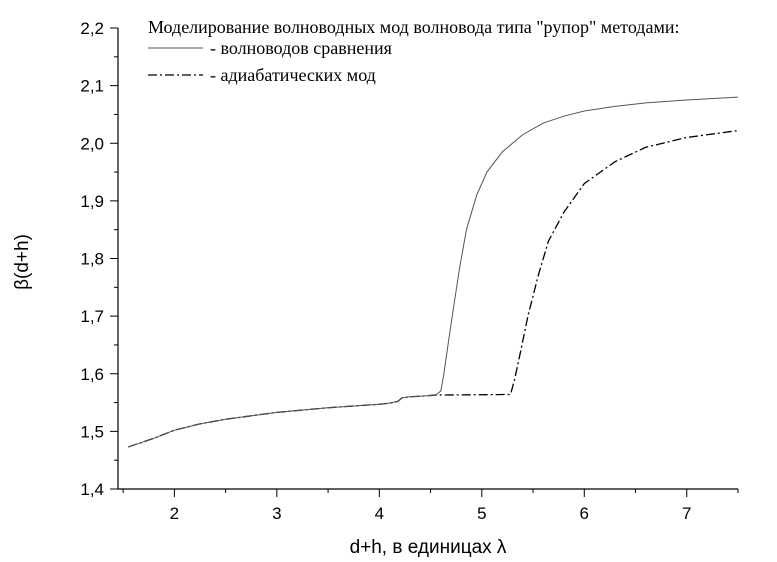  I want to click on y-tick-label: 1,6, so click(92, 374).